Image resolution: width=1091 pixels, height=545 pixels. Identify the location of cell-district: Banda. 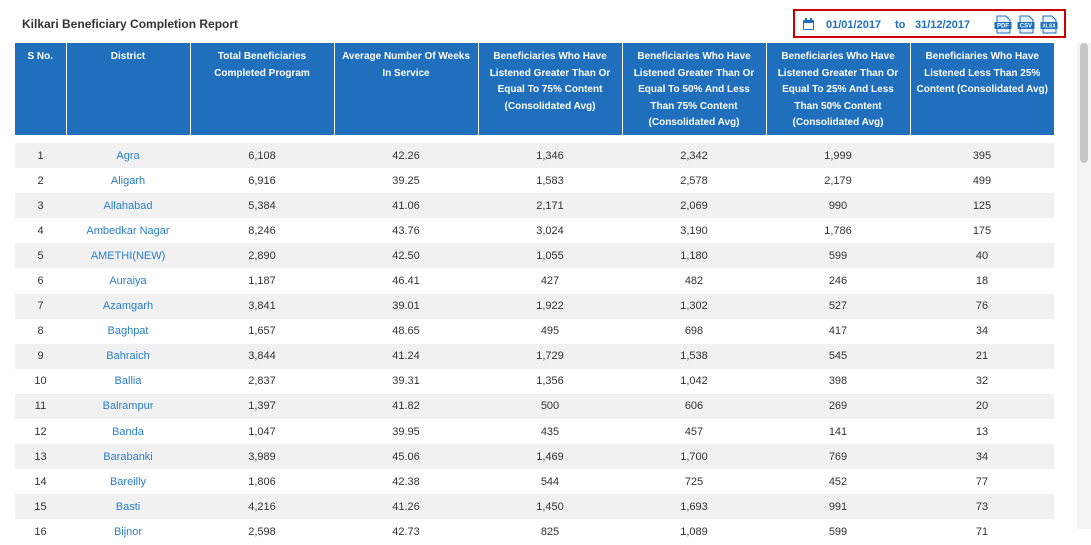
(128, 432).